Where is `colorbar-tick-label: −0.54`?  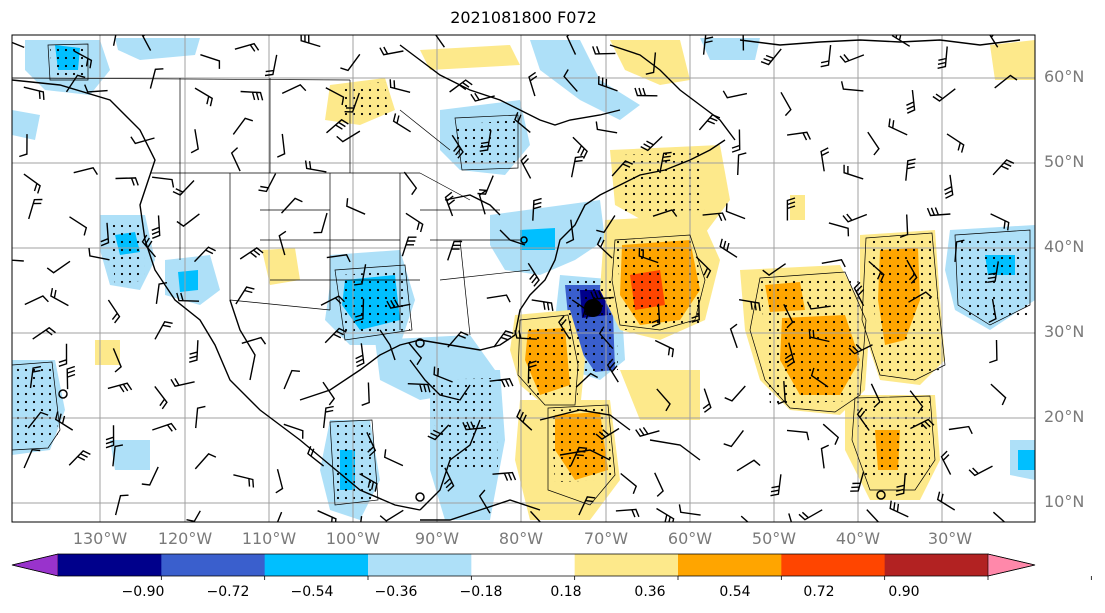
colorbar-tick-label: −0.54 is located at coordinates (312, 592).